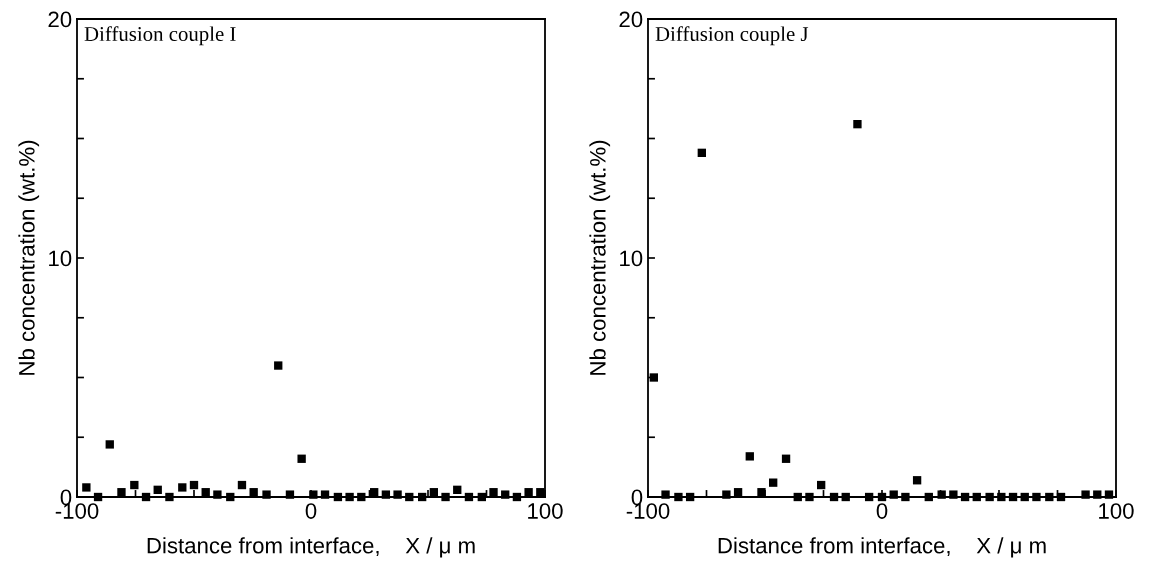  What do you see at coordinates (160, 36) in the screenshot?
I see `annotation: Diffusion couple I` at bounding box center [160, 36].